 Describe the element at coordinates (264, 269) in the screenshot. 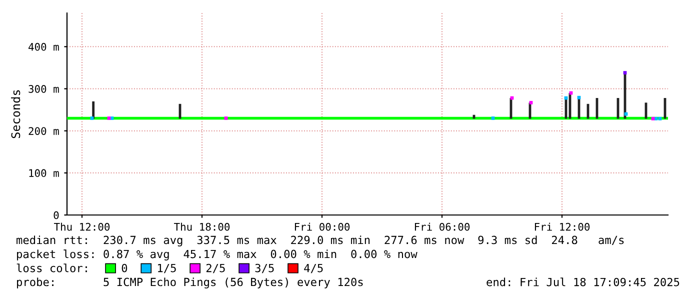

I see `legend-label: 3/5` at that location.